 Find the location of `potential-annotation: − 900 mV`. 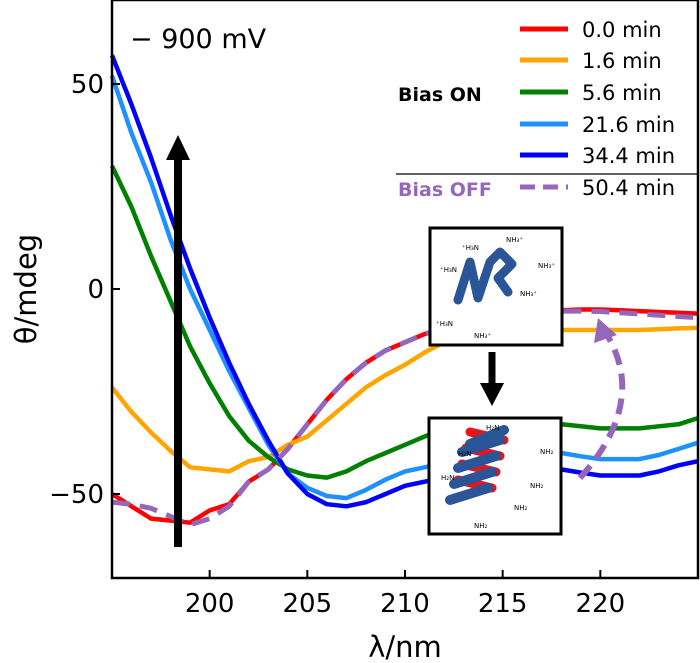

potential-annotation: − 900 mV is located at coordinates (198, 39).